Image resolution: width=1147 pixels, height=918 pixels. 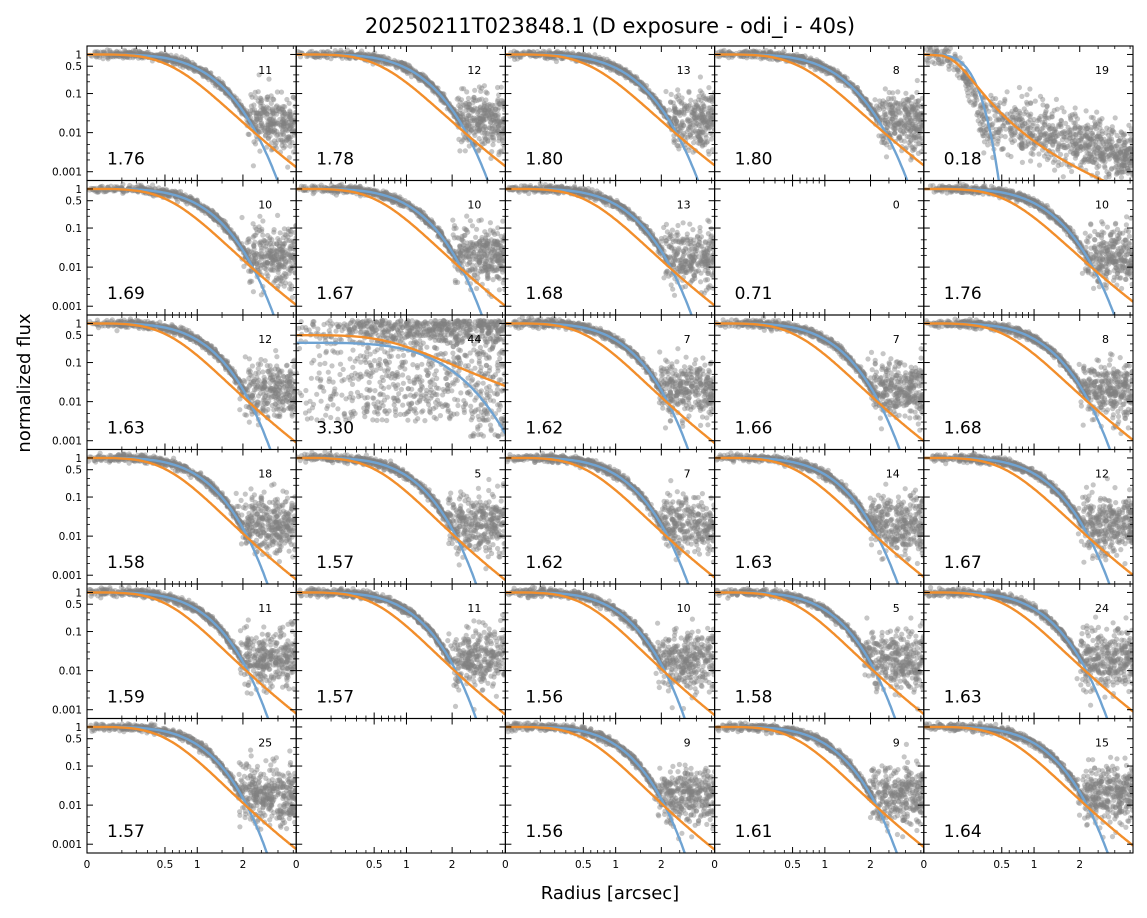 What do you see at coordinates (192, 111) in the screenshot?
I see `moffat-fit-line` at bounding box center [192, 111].